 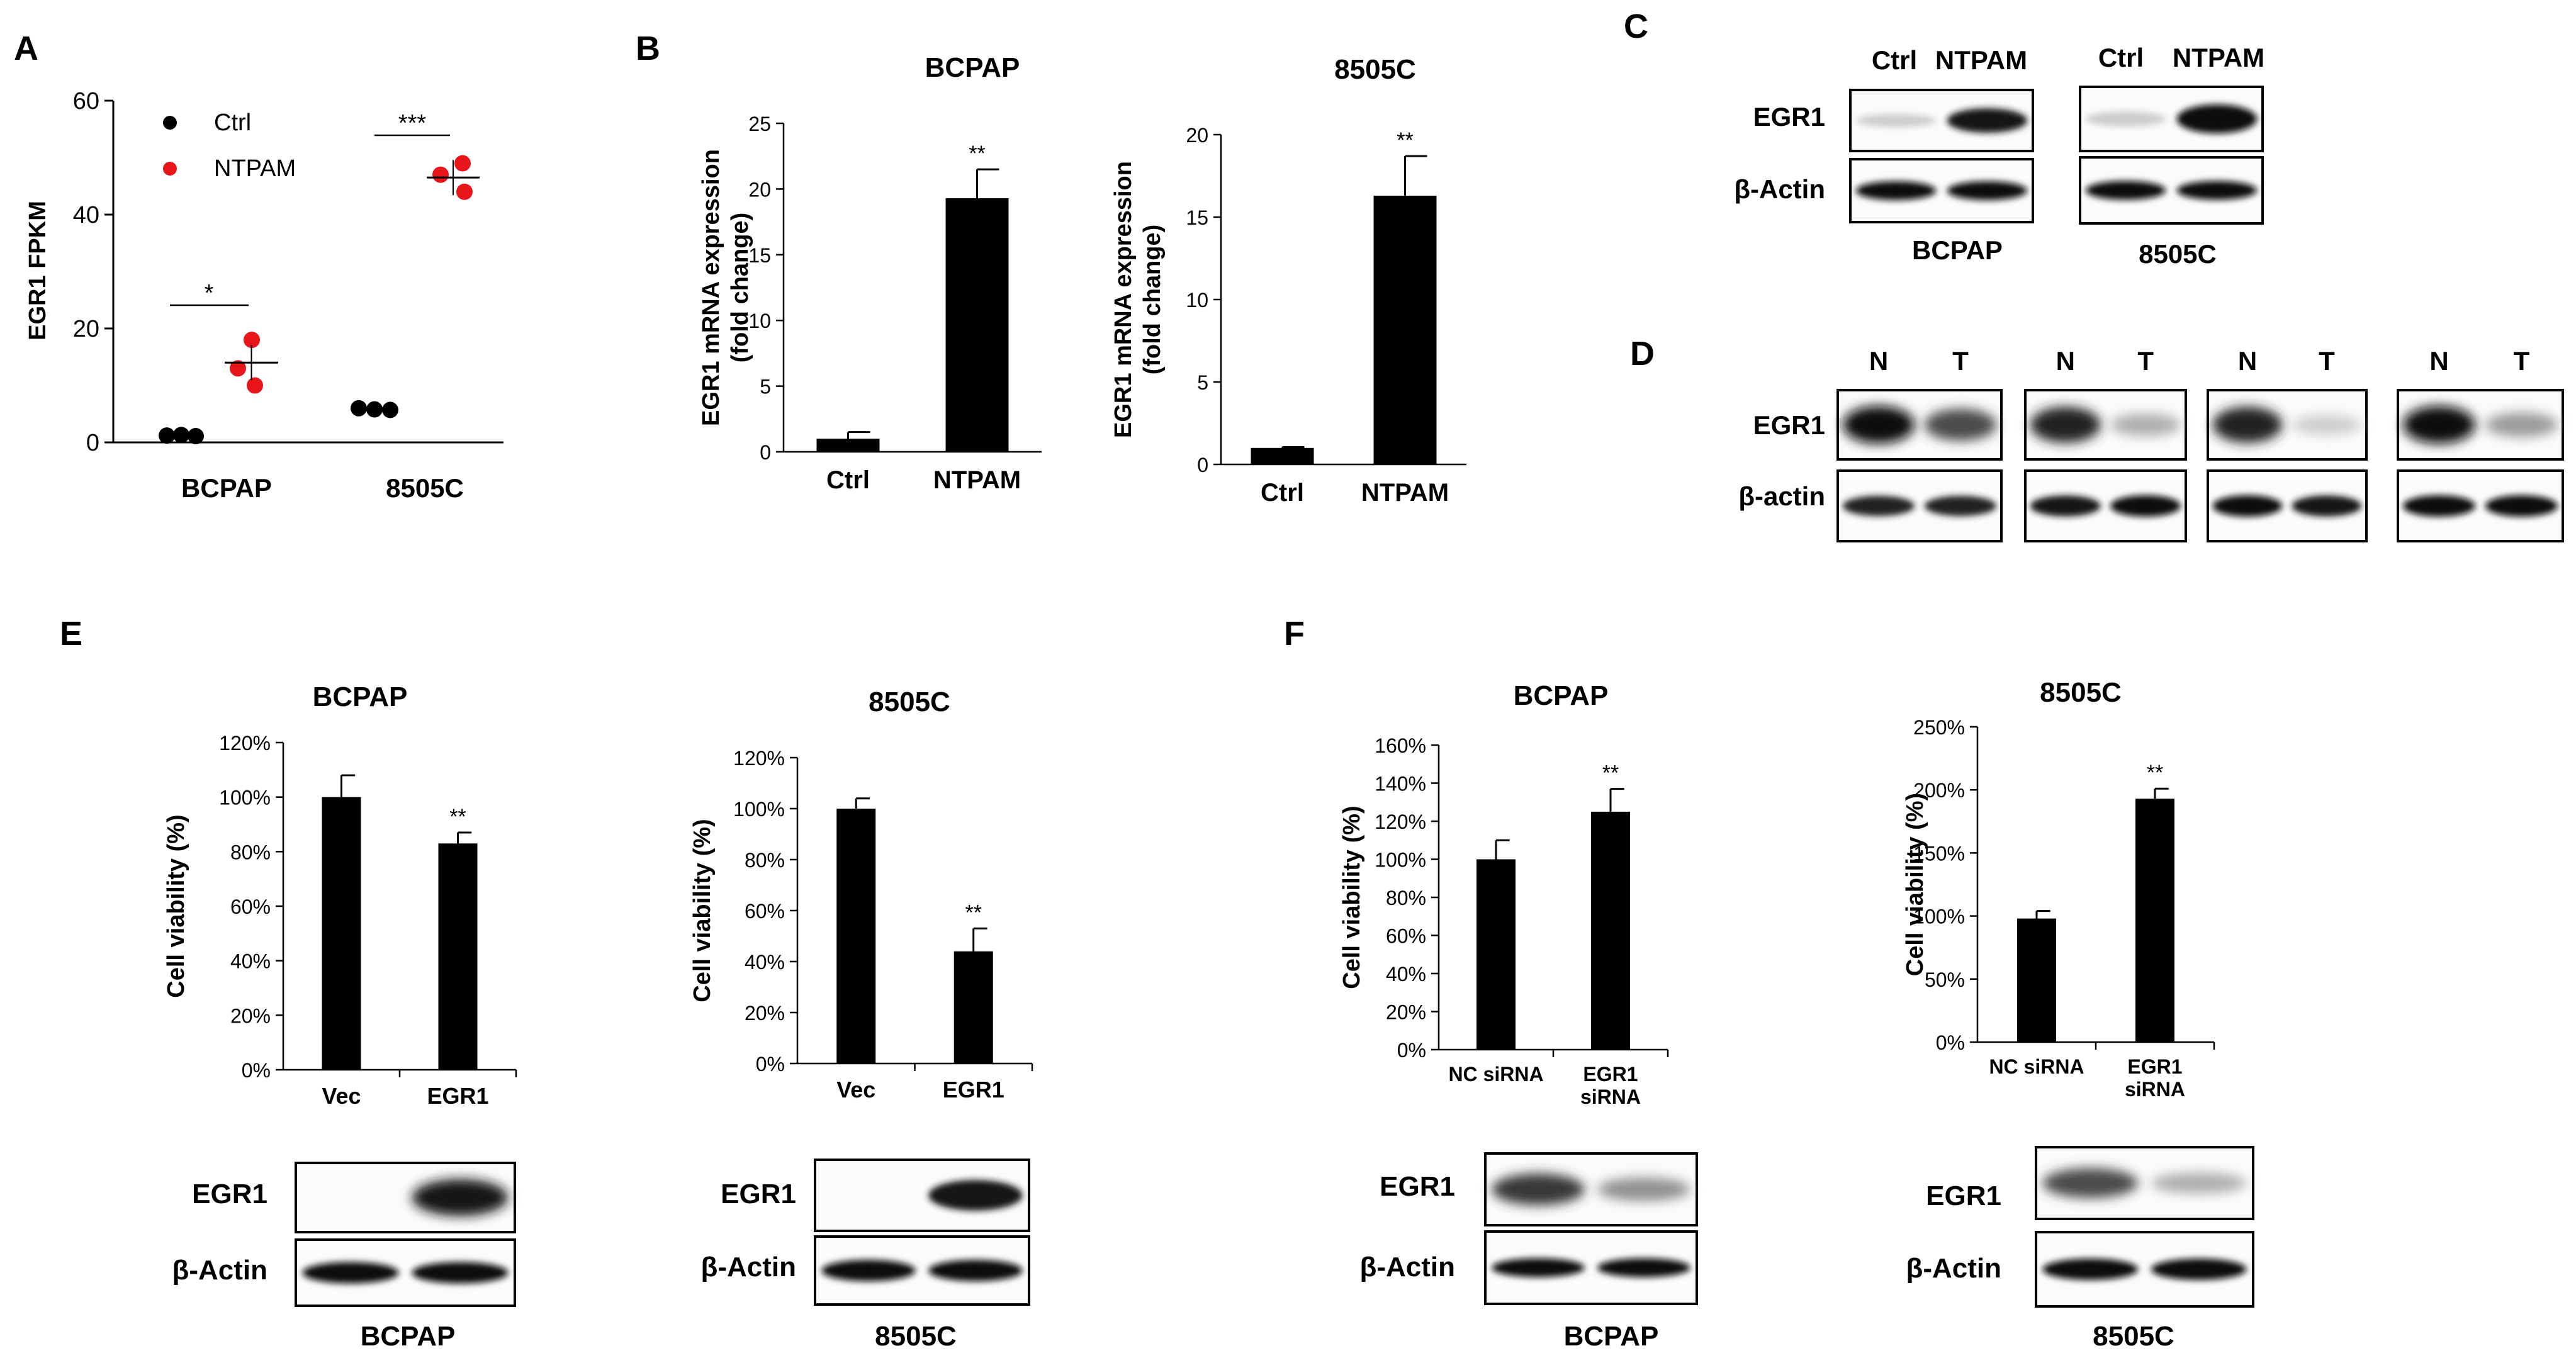 What do you see at coordinates (245, 743) in the screenshot?
I see `y-tick-label: 120%` at bounding box center [245, 743].